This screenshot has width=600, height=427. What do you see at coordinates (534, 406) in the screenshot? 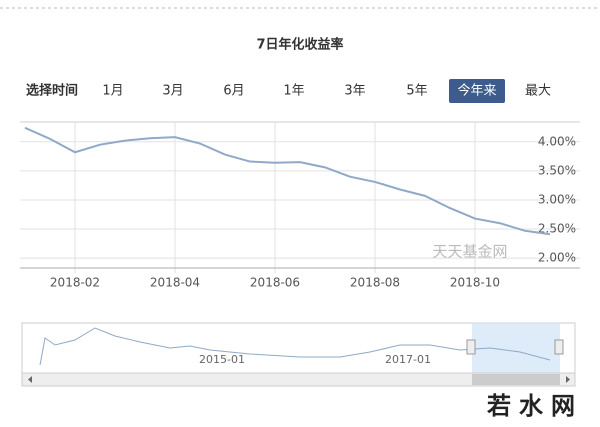
I see `site-watermark: 若水网` at bounding box center [534, 406].